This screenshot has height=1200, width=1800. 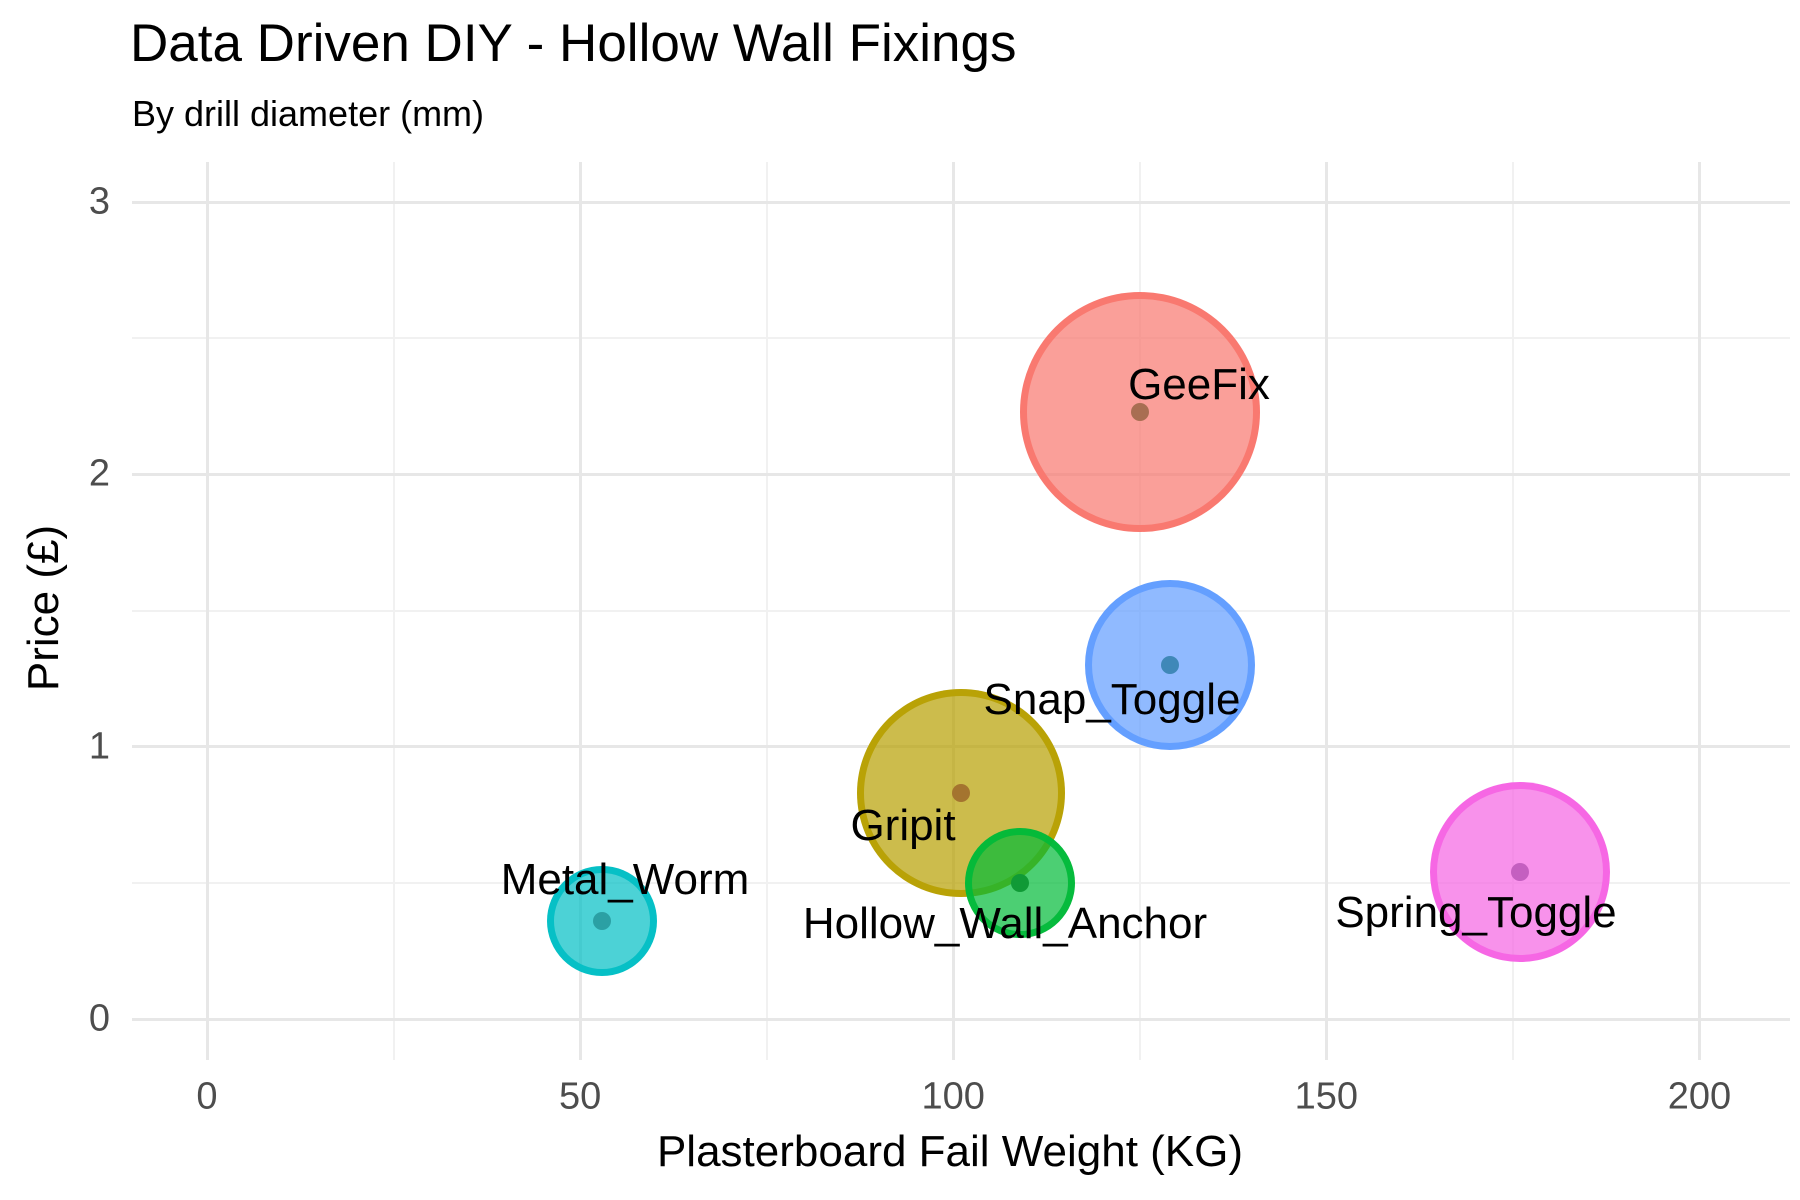 I want to click on x-axis-title: Plasterboard Fail Weight (KG), so click(x=950, y=1151).